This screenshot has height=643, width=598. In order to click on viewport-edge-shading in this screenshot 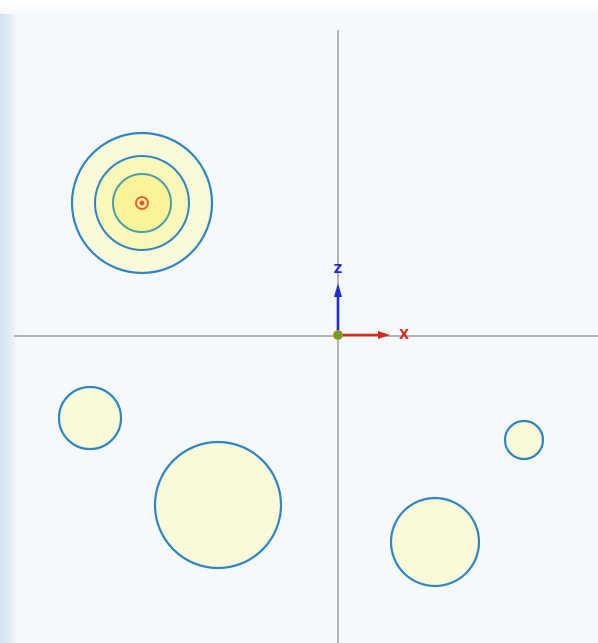, I will do `click(9, 321)`.